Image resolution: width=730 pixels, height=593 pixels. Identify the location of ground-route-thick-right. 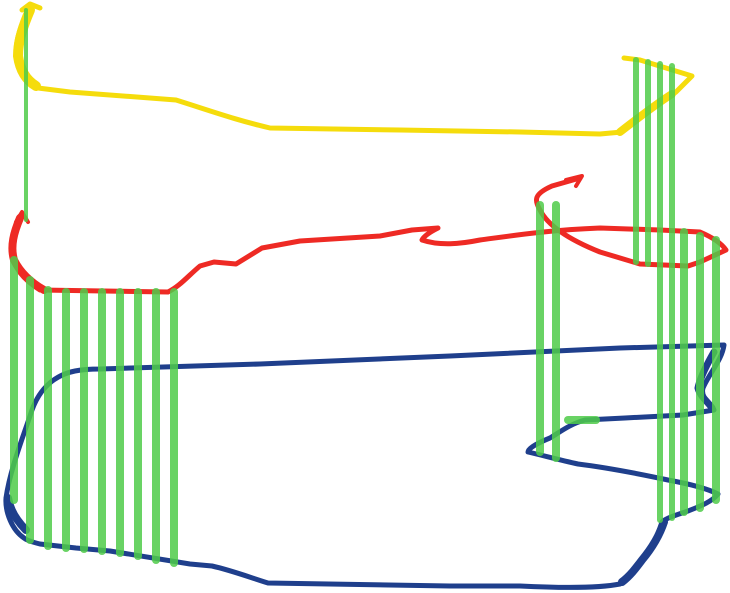
(643, 552).